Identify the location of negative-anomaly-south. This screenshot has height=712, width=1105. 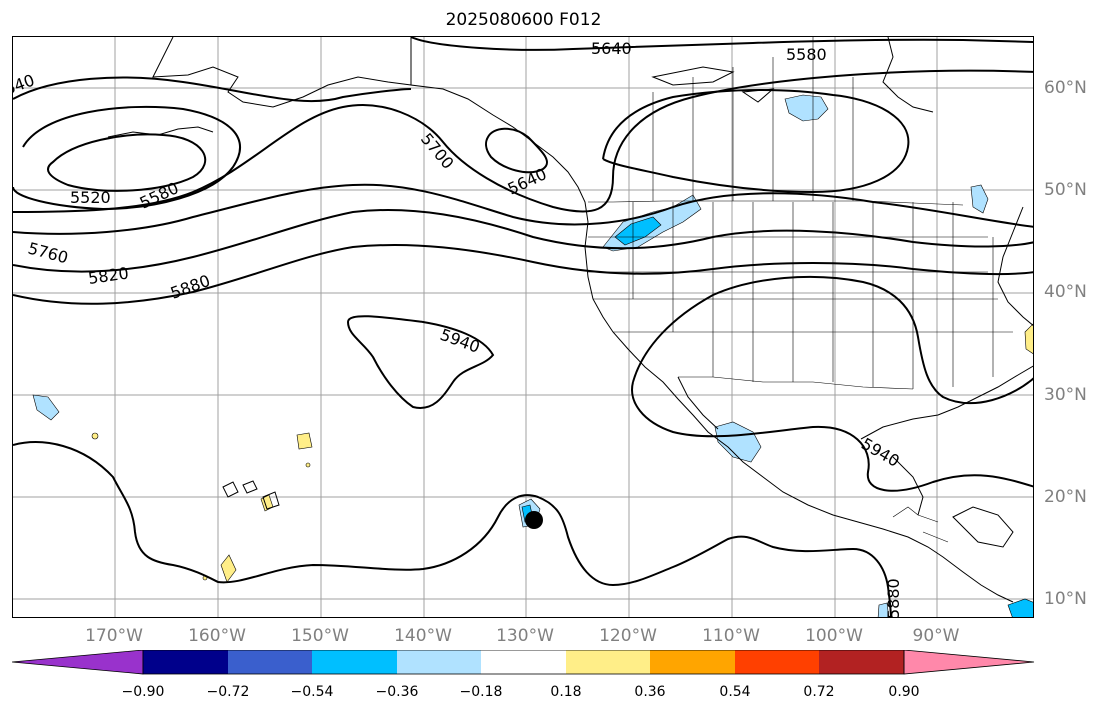
(883, 609).